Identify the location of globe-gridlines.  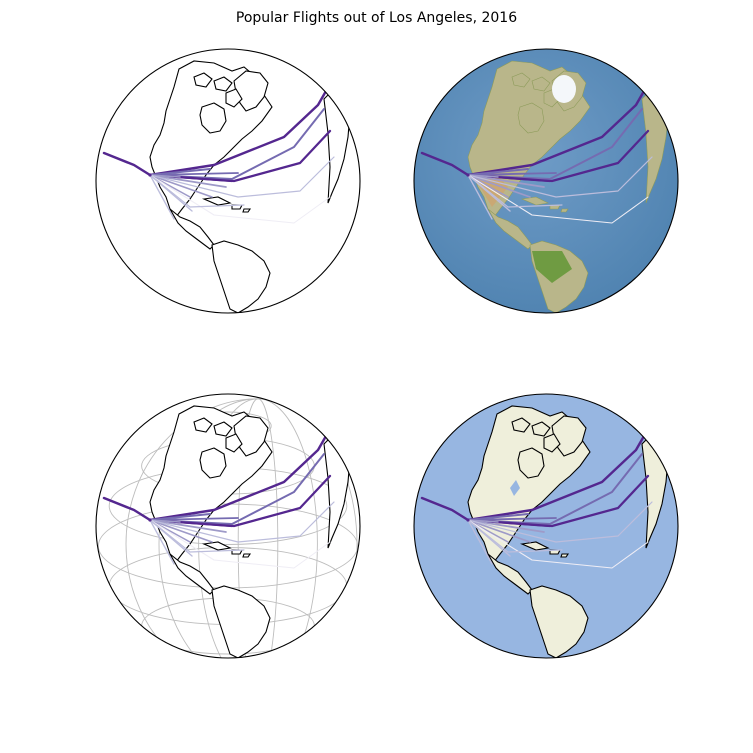
(228, 526).